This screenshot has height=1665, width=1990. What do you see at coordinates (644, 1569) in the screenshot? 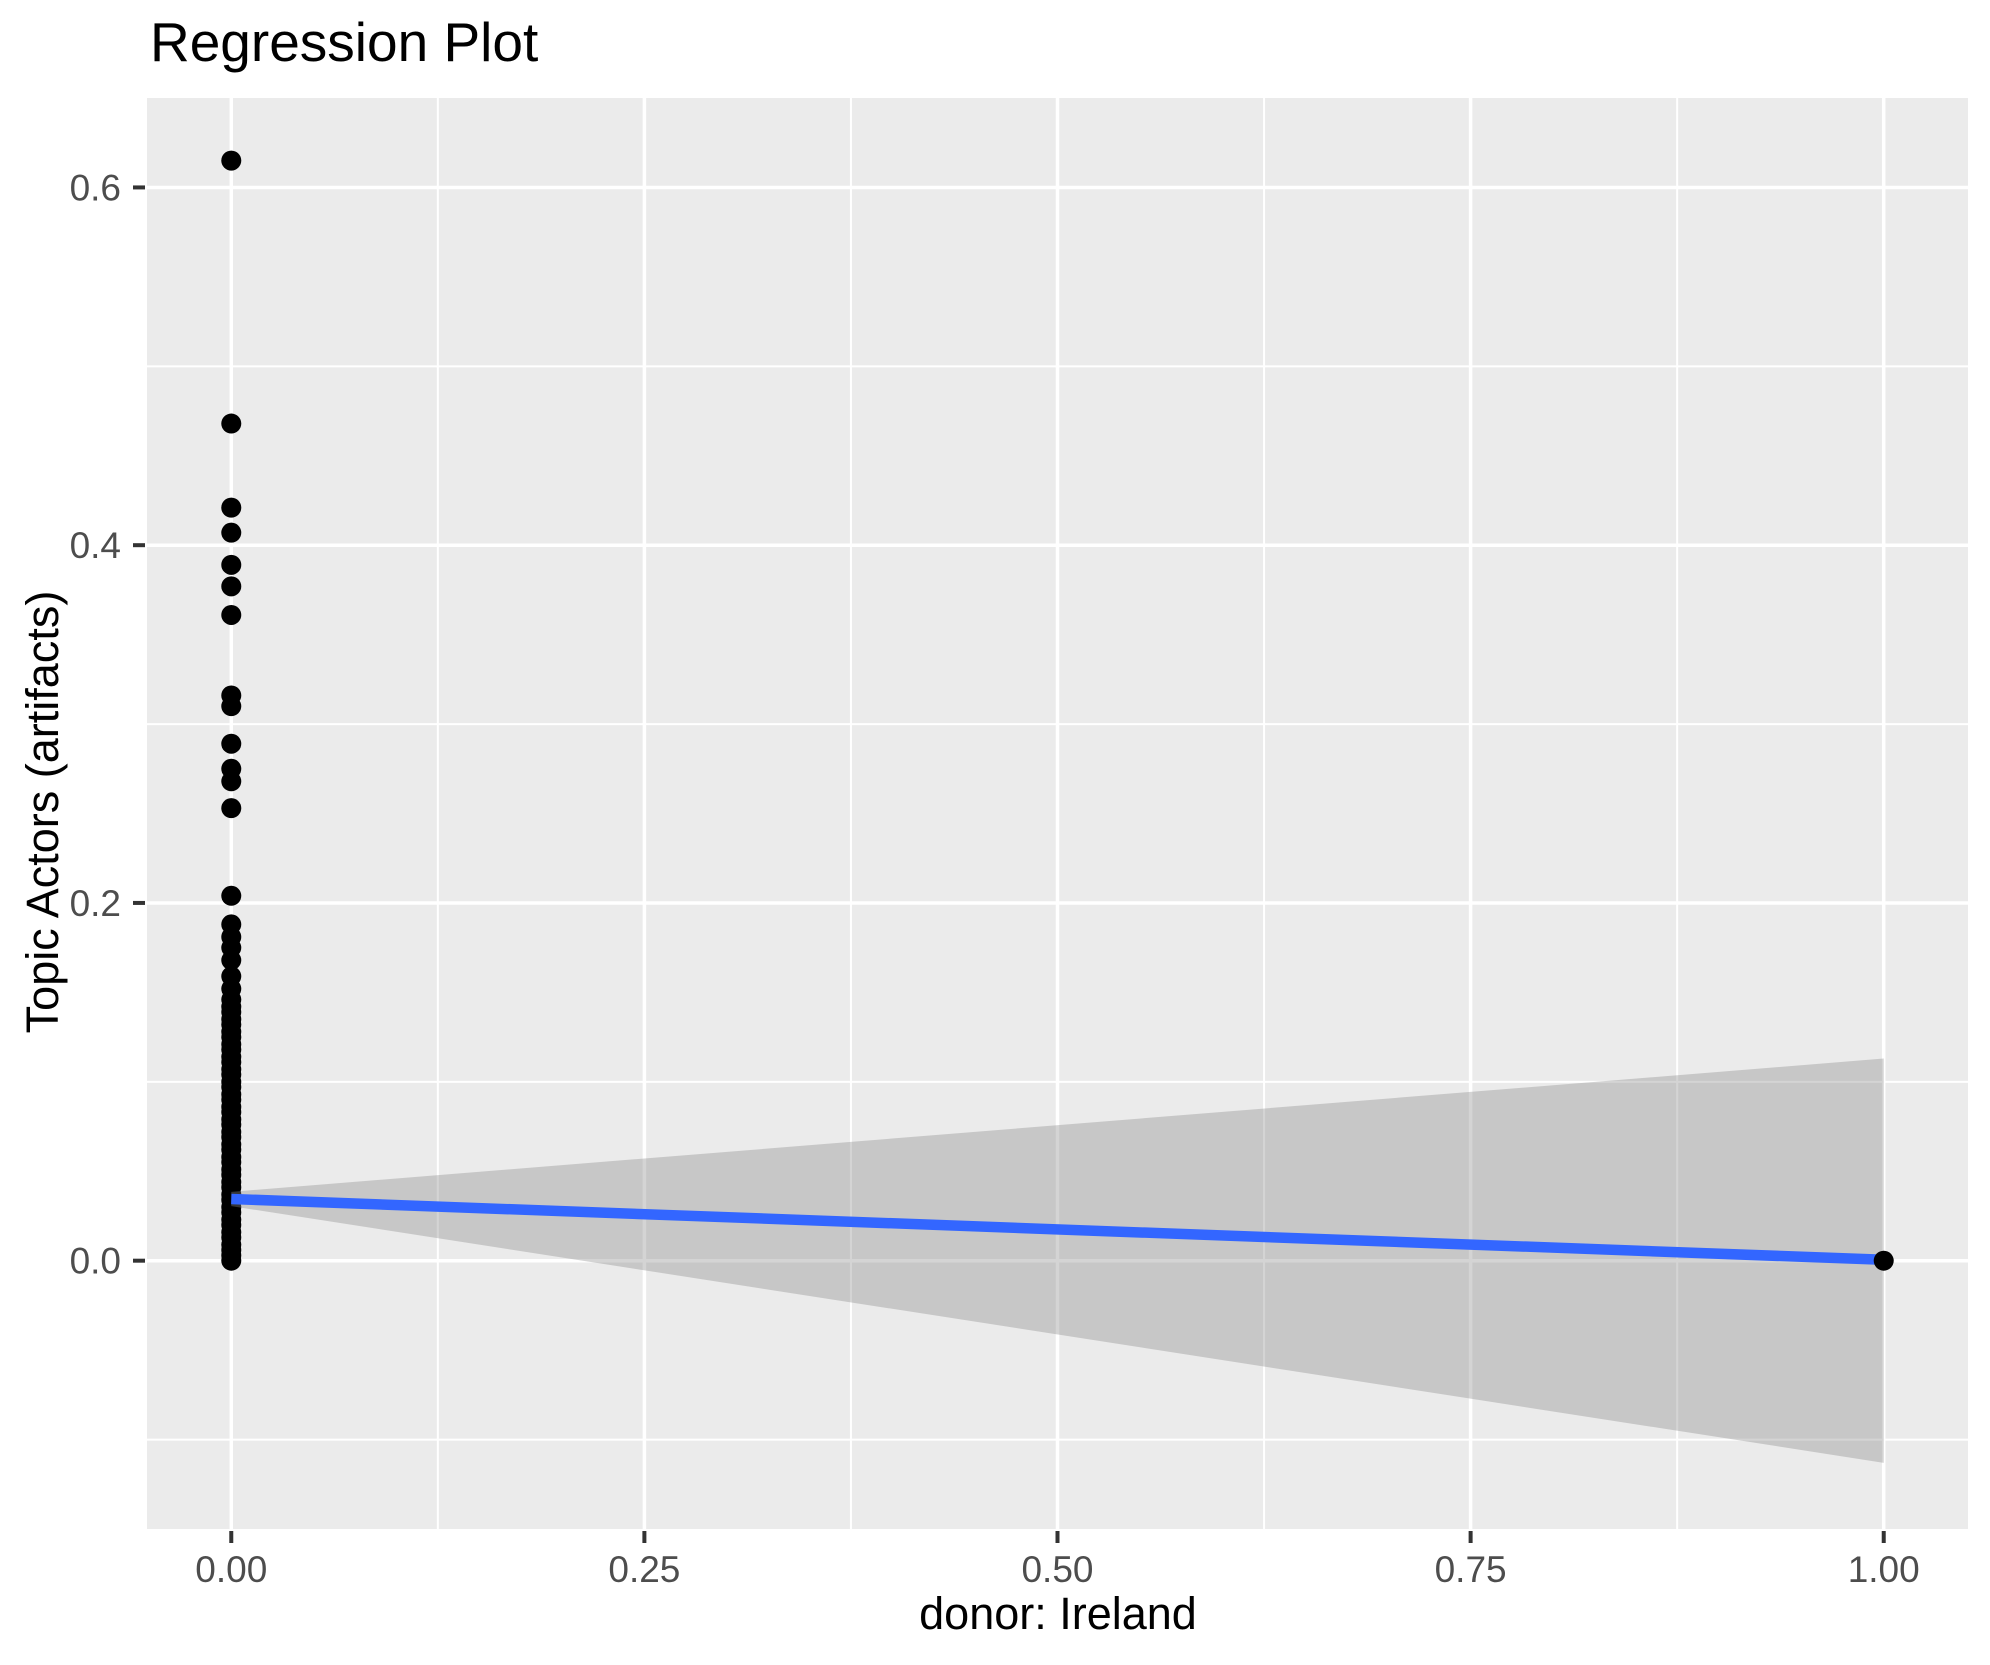
I see `x-axis-tick-label: 0.25` at bounding box center [644, 1569].